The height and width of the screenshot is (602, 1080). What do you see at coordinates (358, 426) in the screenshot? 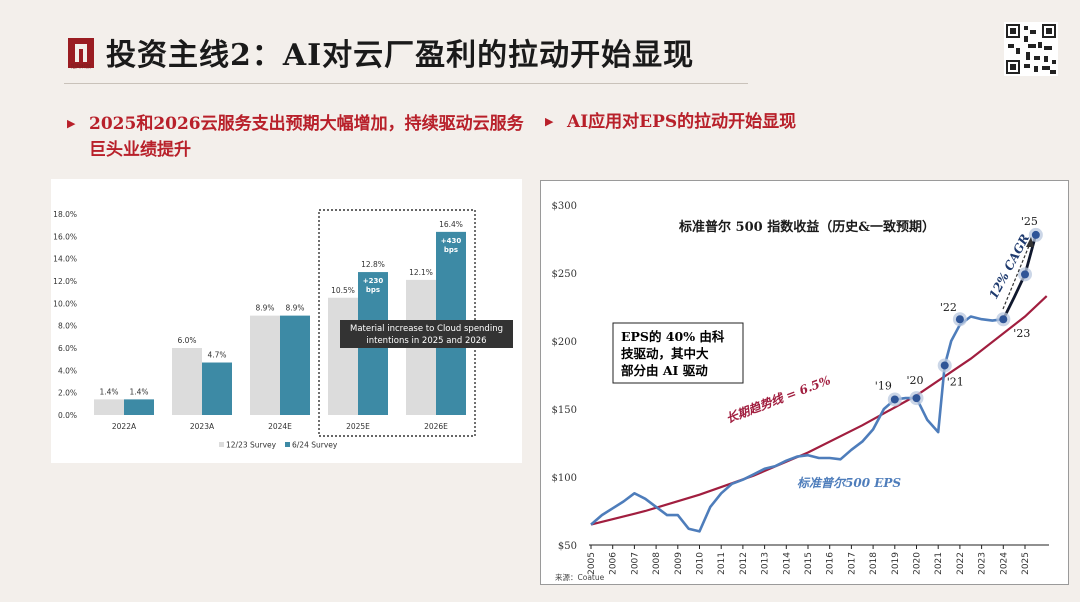
I see `x-category-label: 2025E` at bounding box center [358, 426].